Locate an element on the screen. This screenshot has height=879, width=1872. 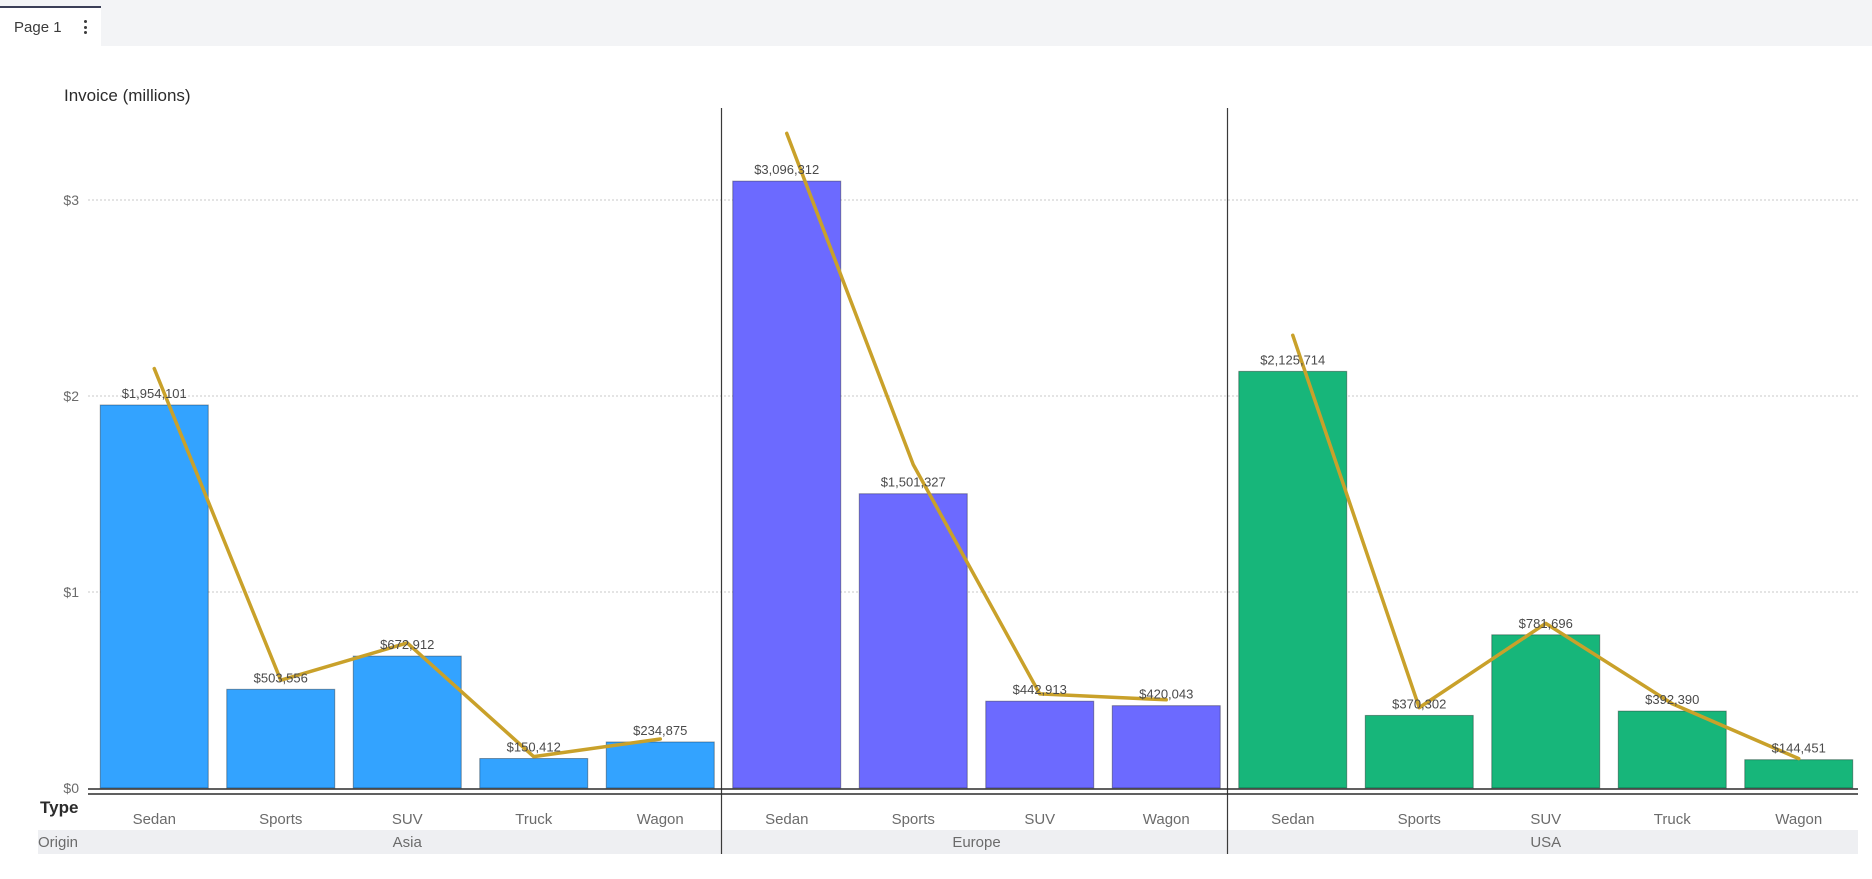
y-tick-label: $1 is located at coordinates (71, 592).